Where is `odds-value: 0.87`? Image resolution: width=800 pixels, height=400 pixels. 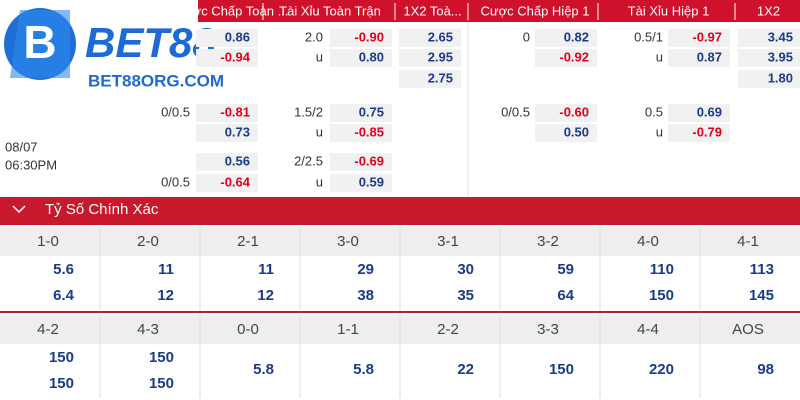
odds-value: 0.87 is located at coordinates (709, 56).